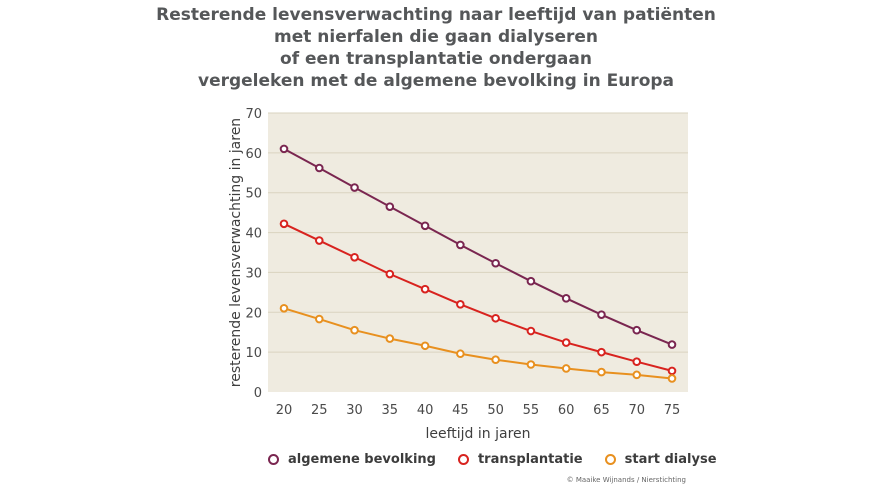 Image resolution: width=872 pixels, height=492 pixels. Describe the element at coordinates (601, 410) in the screenshot. I see `x-tick-label: 65` at that location.